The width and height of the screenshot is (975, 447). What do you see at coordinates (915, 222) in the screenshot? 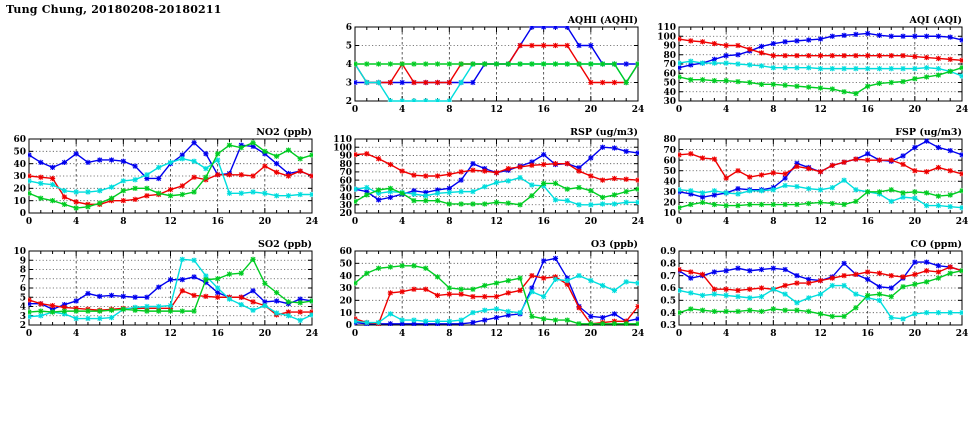
I see `x-tick-label: 20` at bounding box center [915, 222].